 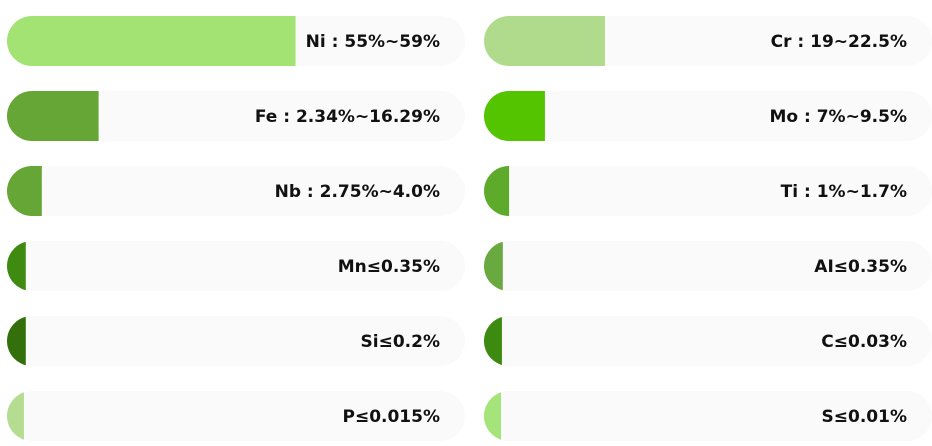 What do you see at coordinates (389, 267) in the screenshot?
I see `bar-label: Mn≤0.35%` at bounding box center [389, 267].